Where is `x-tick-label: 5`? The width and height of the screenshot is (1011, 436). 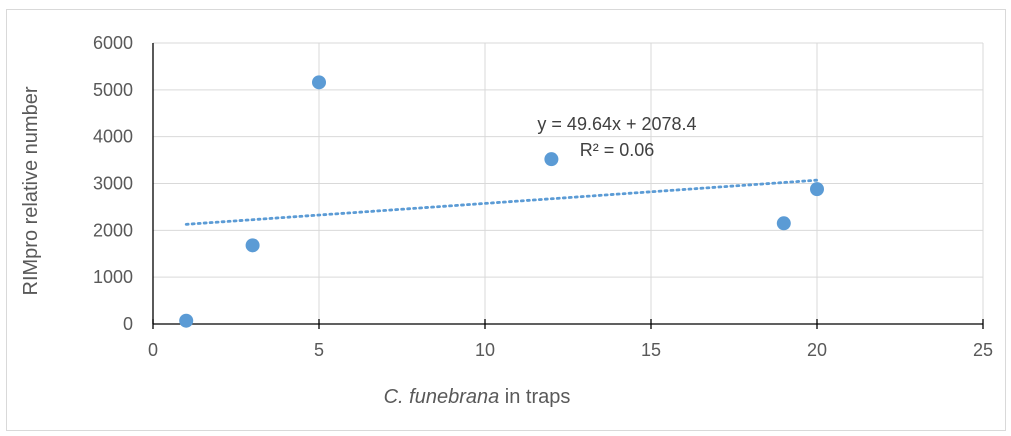 x-tick-label: 5 is located at coordinates (319, 350).